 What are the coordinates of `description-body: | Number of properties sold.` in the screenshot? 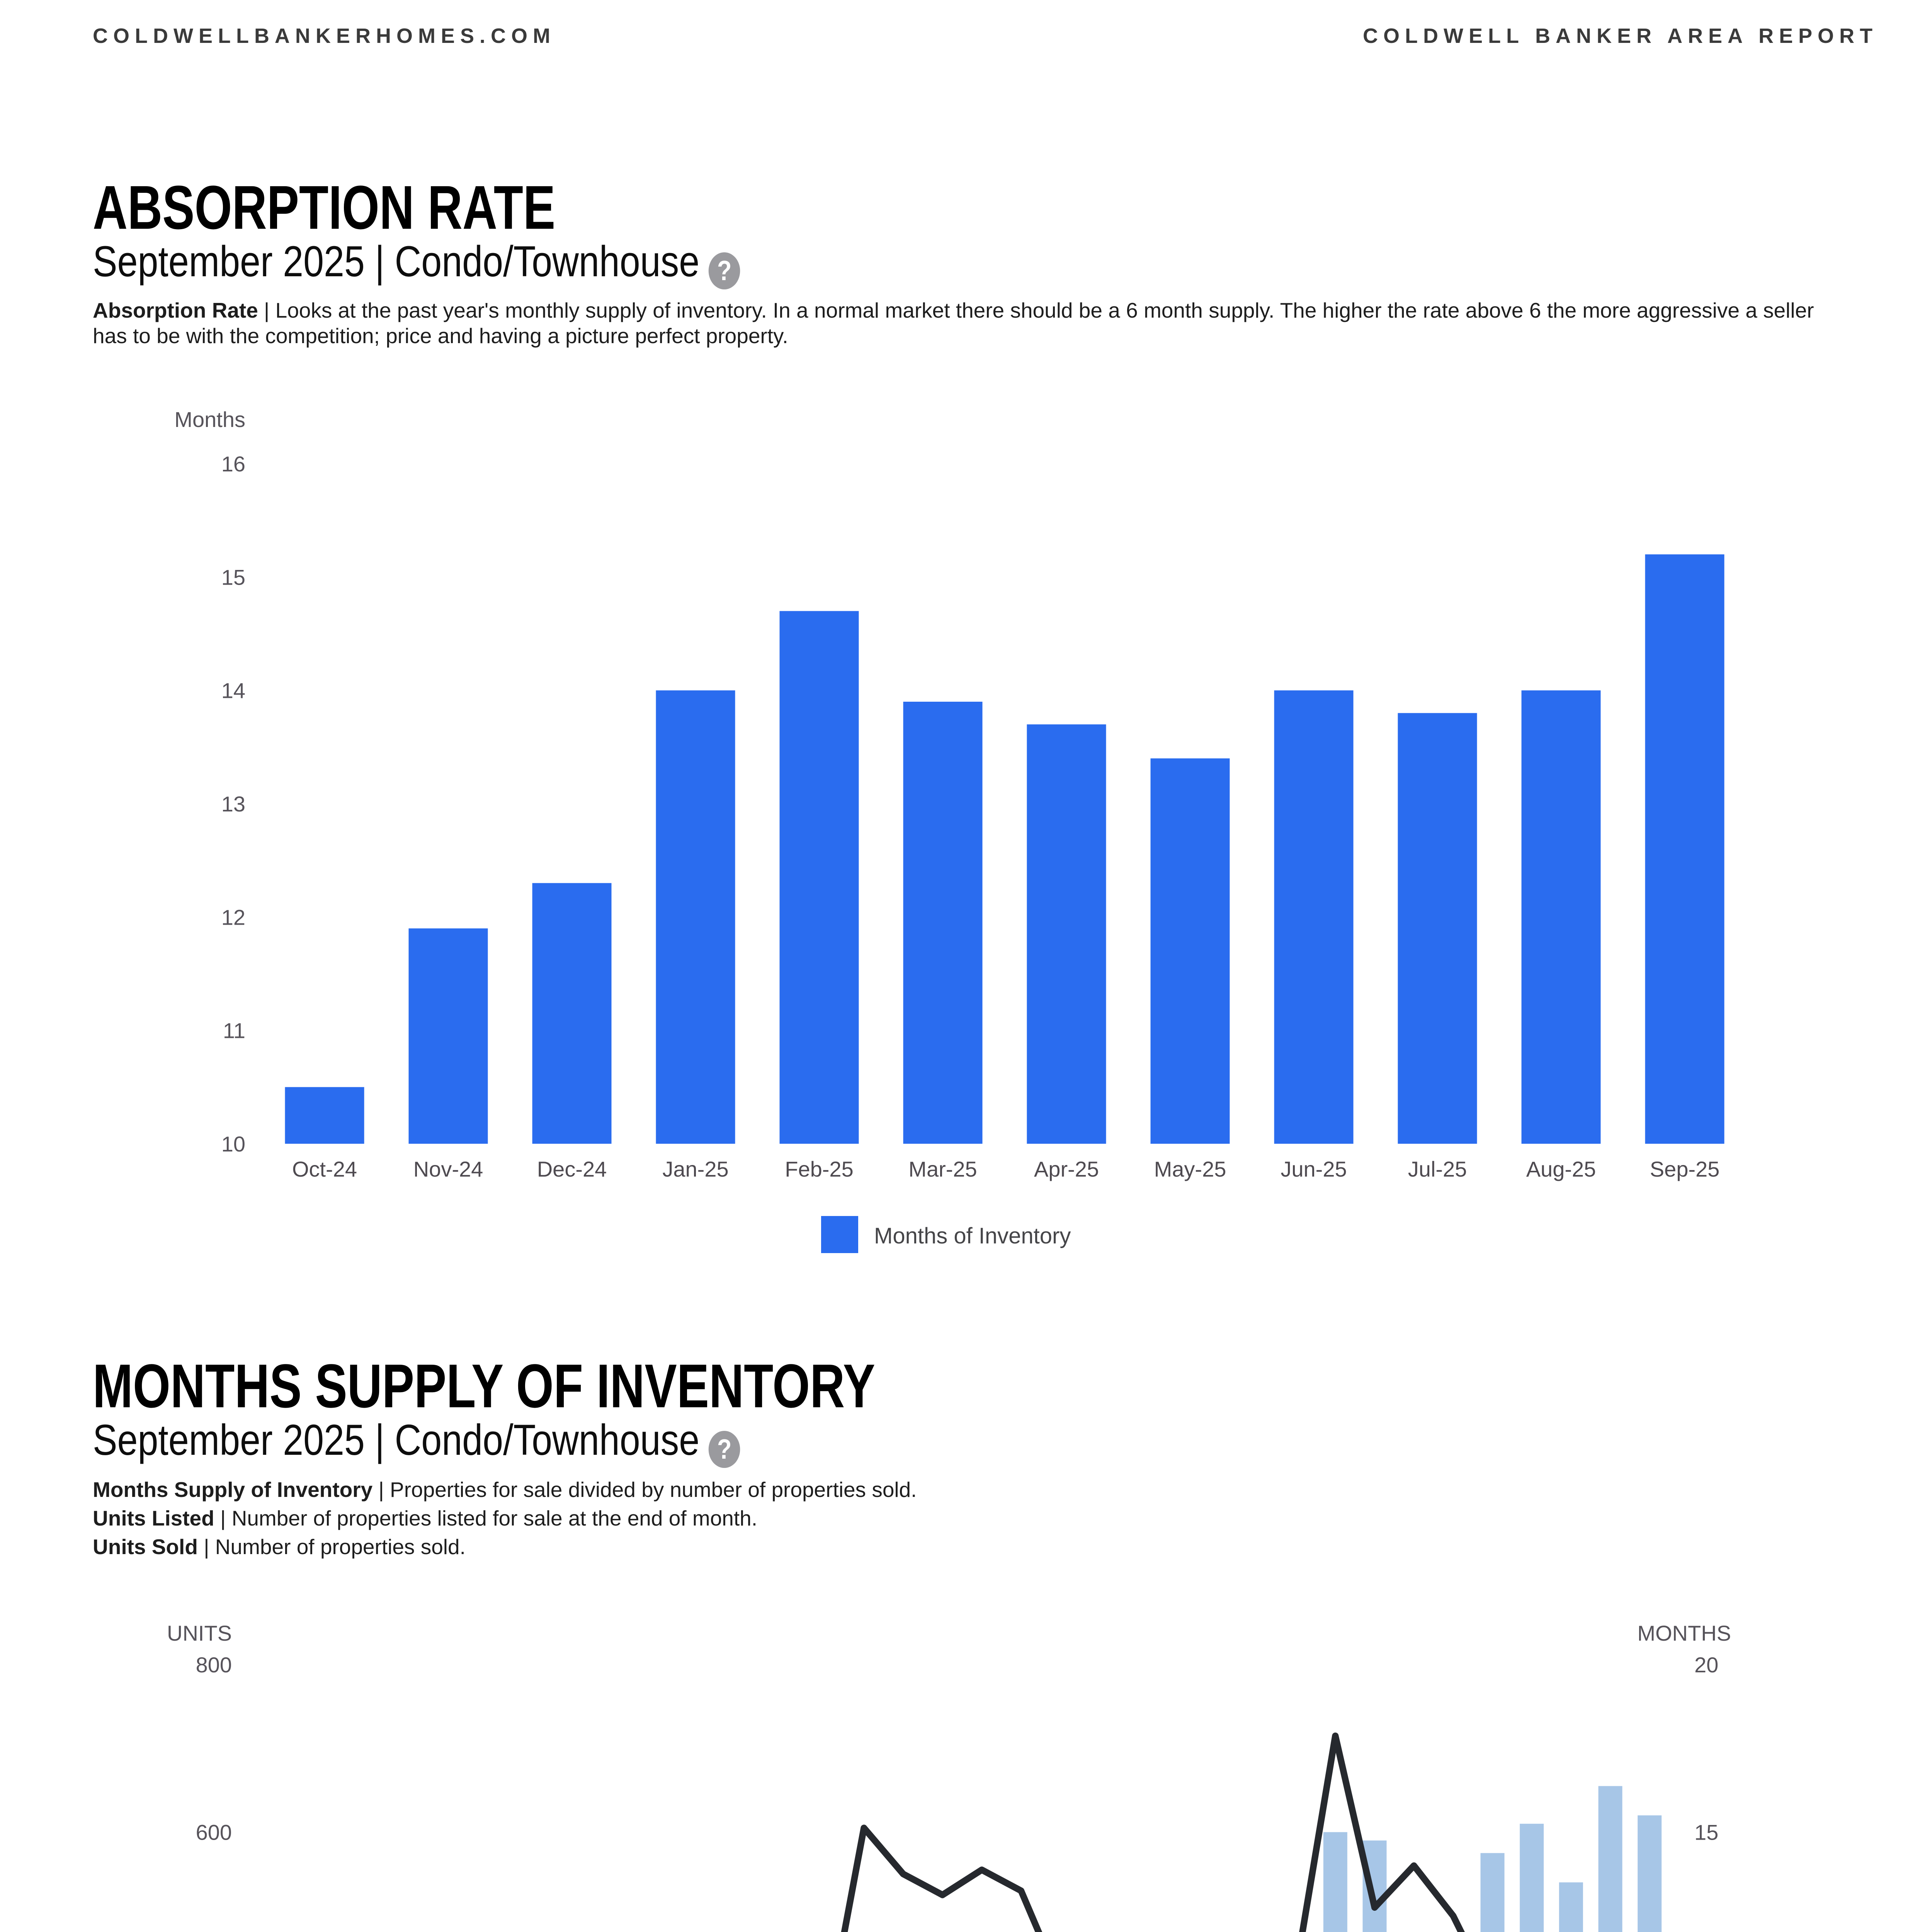 It's located at (332, 1547).